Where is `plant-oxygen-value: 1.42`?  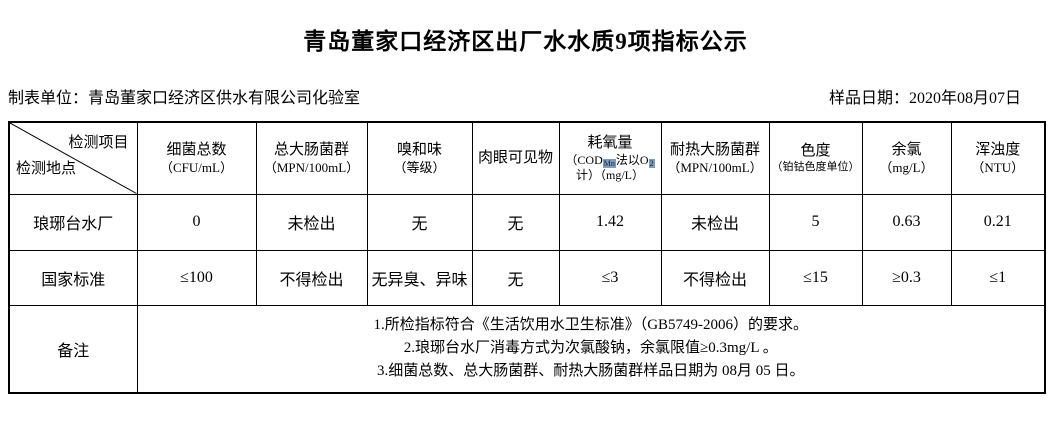 plant-oxygen-value: 1.42 is located at coordinates (610, 222).